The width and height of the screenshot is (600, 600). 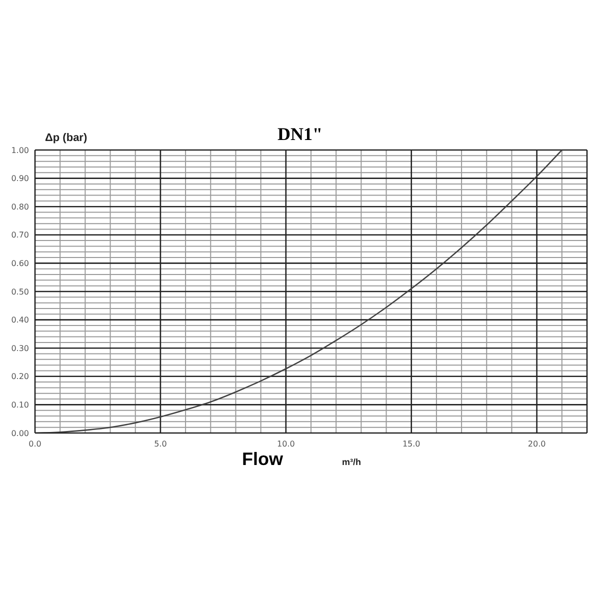 I want to click on y-tick-label: 0.70, so click(x=20, y=235).